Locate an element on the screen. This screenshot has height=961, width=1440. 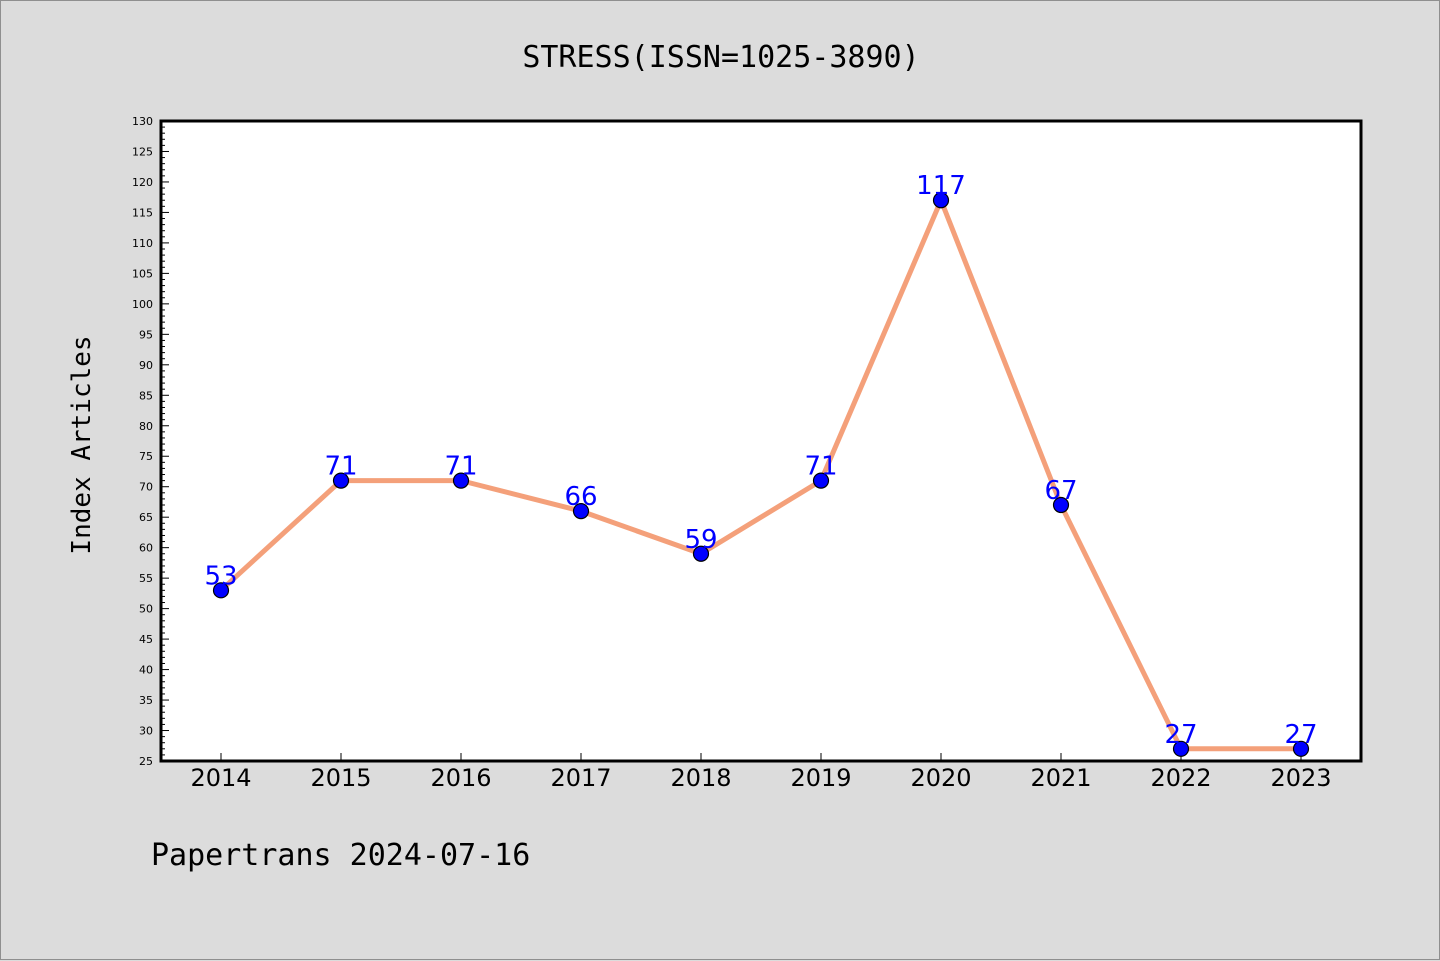
y-tick-label: 130 is located at coordinates (142, 121).